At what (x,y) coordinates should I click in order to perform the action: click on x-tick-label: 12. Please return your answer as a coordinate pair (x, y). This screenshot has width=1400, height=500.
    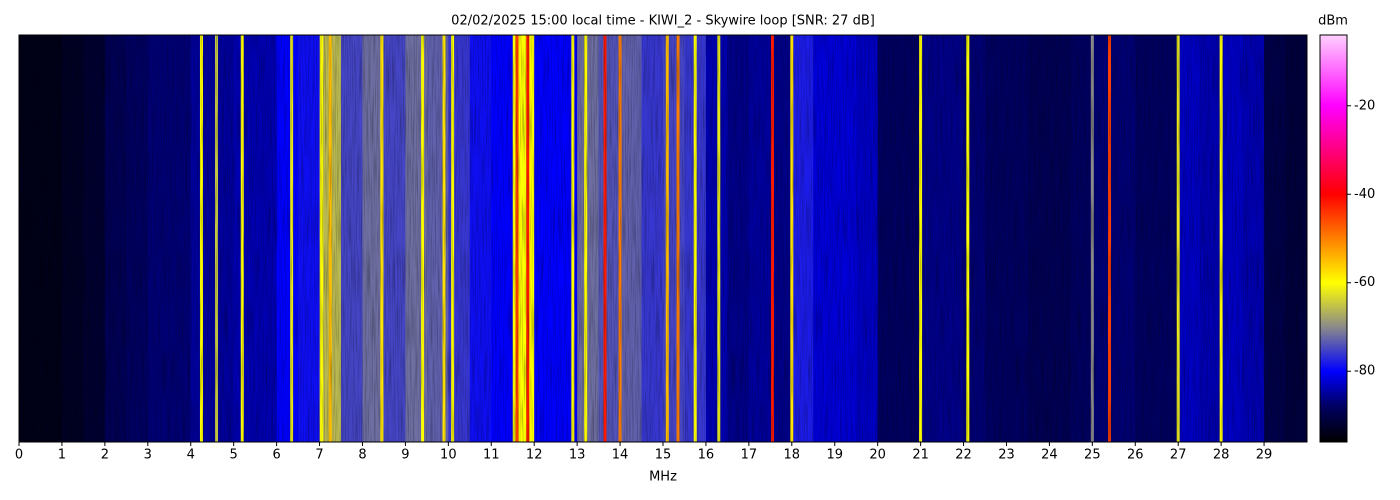
    Looking at the image, I should click on (534, 455).